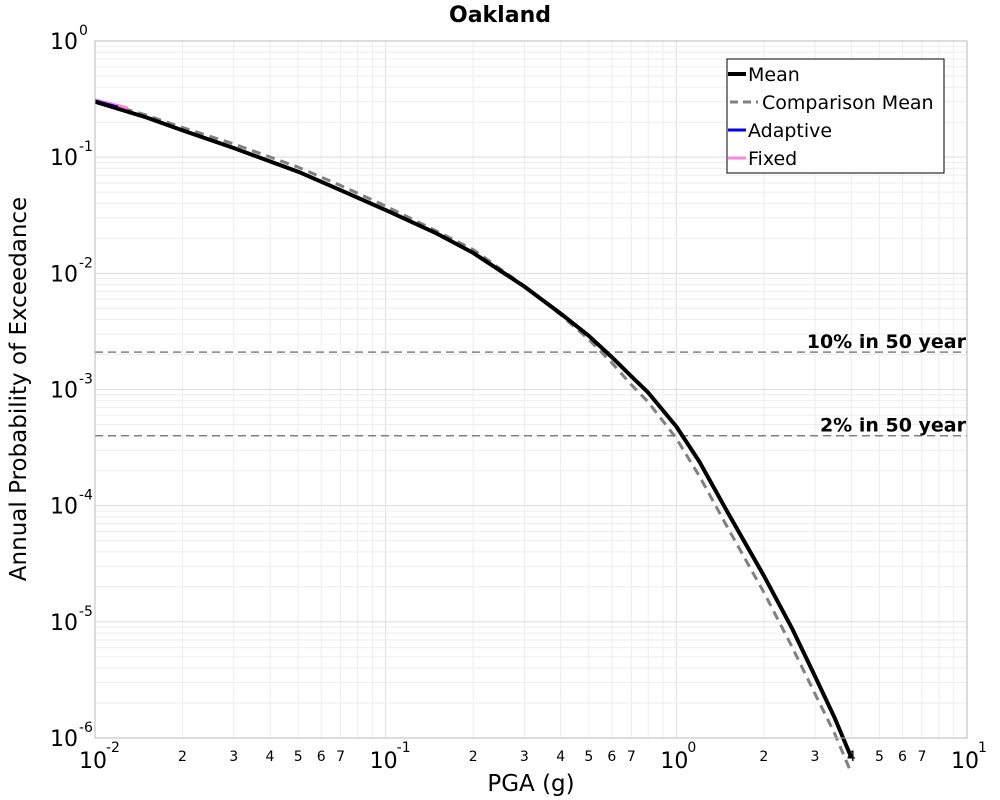 This screenshot has width=1000, height=800. I want to click on y-tick-label: 10 -2, so click(71, 271).